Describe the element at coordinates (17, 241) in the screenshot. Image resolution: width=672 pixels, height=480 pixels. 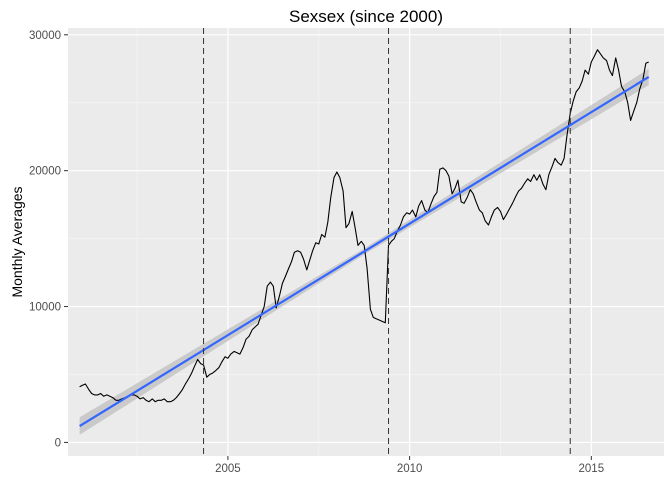
I see `y-axis-label: Monthly Averages` at that location.